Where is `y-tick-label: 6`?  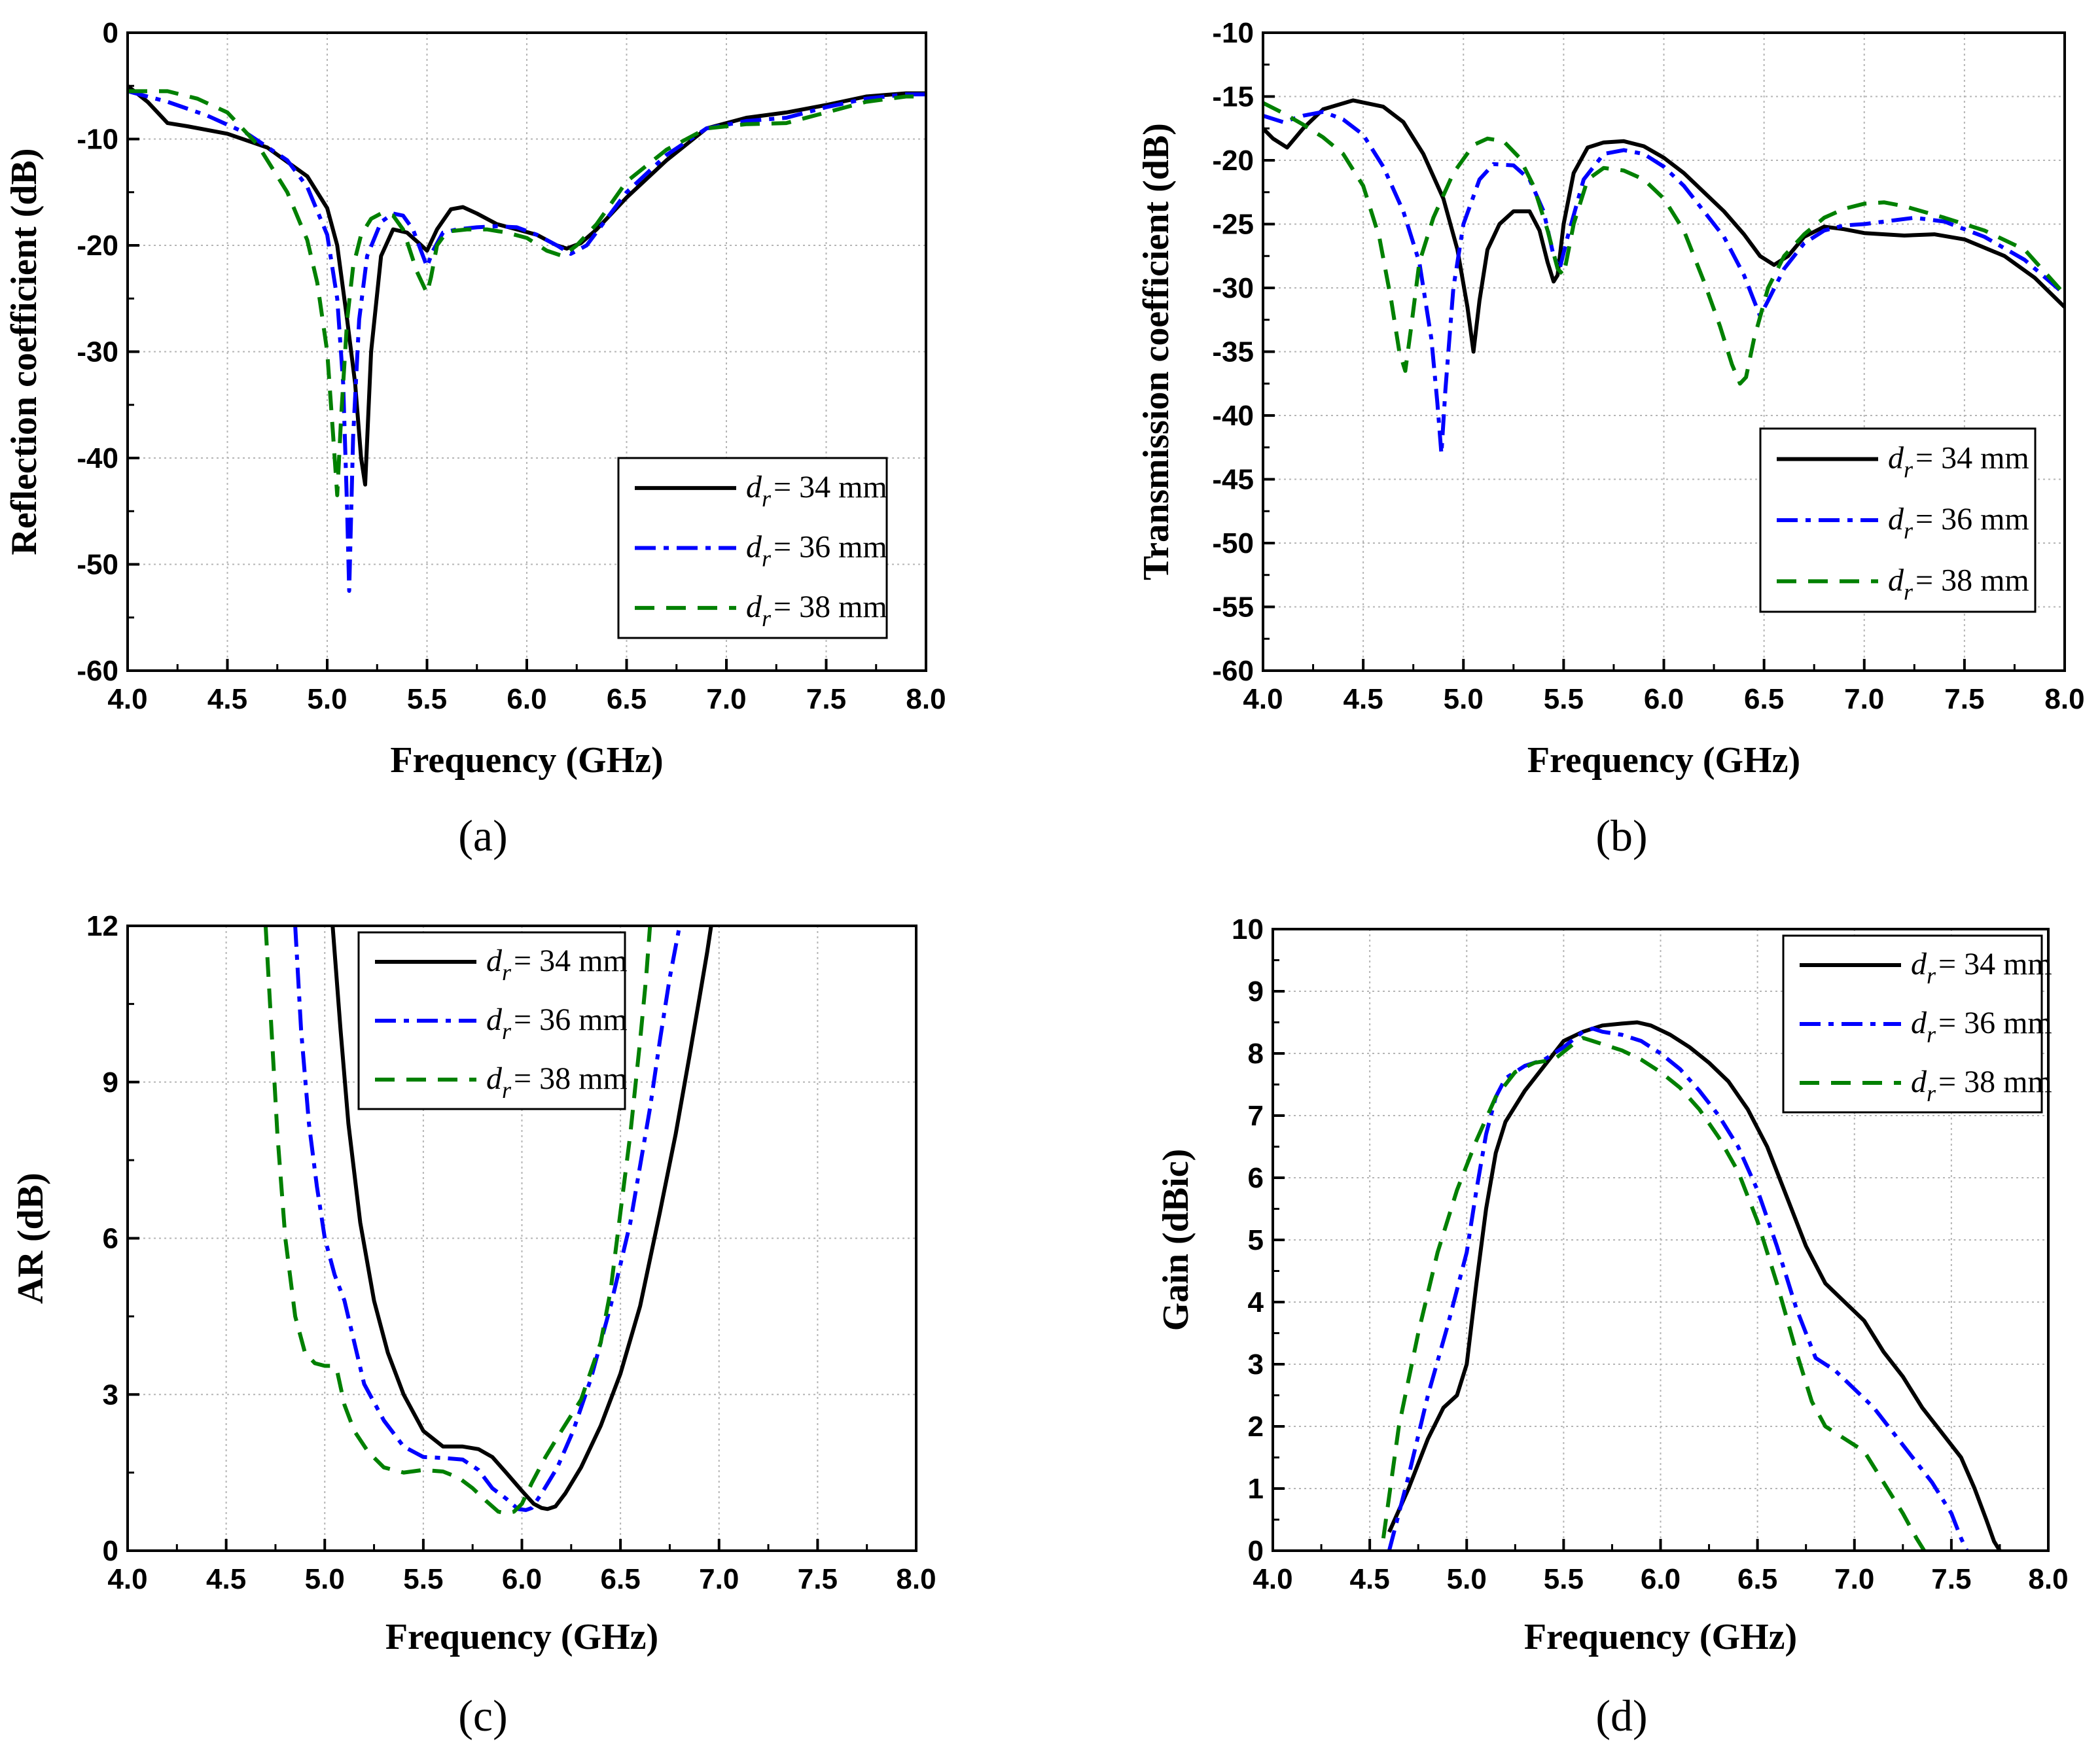 y-tick-label: 6 is located at coordinates (110, 1239).